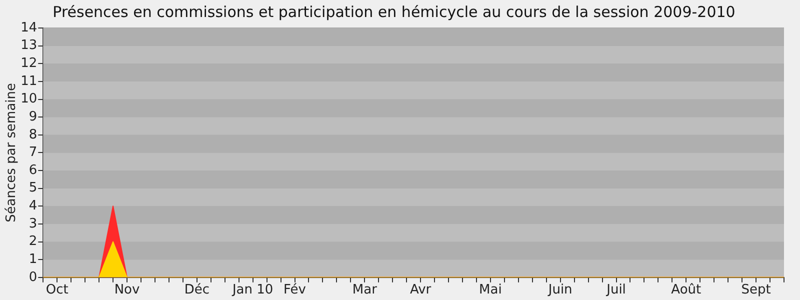 Image resolution: width=800 pixels, height=300 pixels. What do you see at coordinates (12, 152) in the screenshot?
I see `y-axis-title: Séances par semaine` at bounding box center [12, 152].